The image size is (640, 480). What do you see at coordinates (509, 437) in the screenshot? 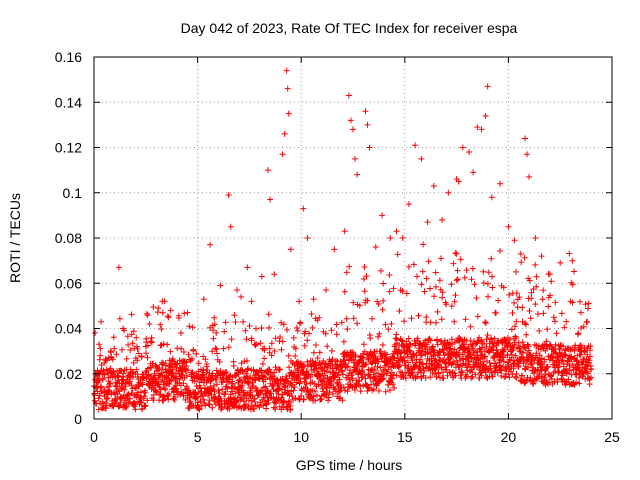
I see `x-tick-label: 20` at bounding box center [509, 437].